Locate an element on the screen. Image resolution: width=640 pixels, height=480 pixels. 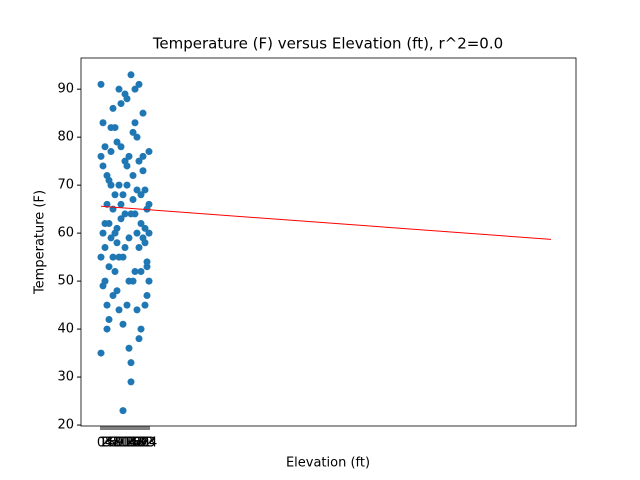
x-tick-label: 24 is located at coordinates (149, 443).